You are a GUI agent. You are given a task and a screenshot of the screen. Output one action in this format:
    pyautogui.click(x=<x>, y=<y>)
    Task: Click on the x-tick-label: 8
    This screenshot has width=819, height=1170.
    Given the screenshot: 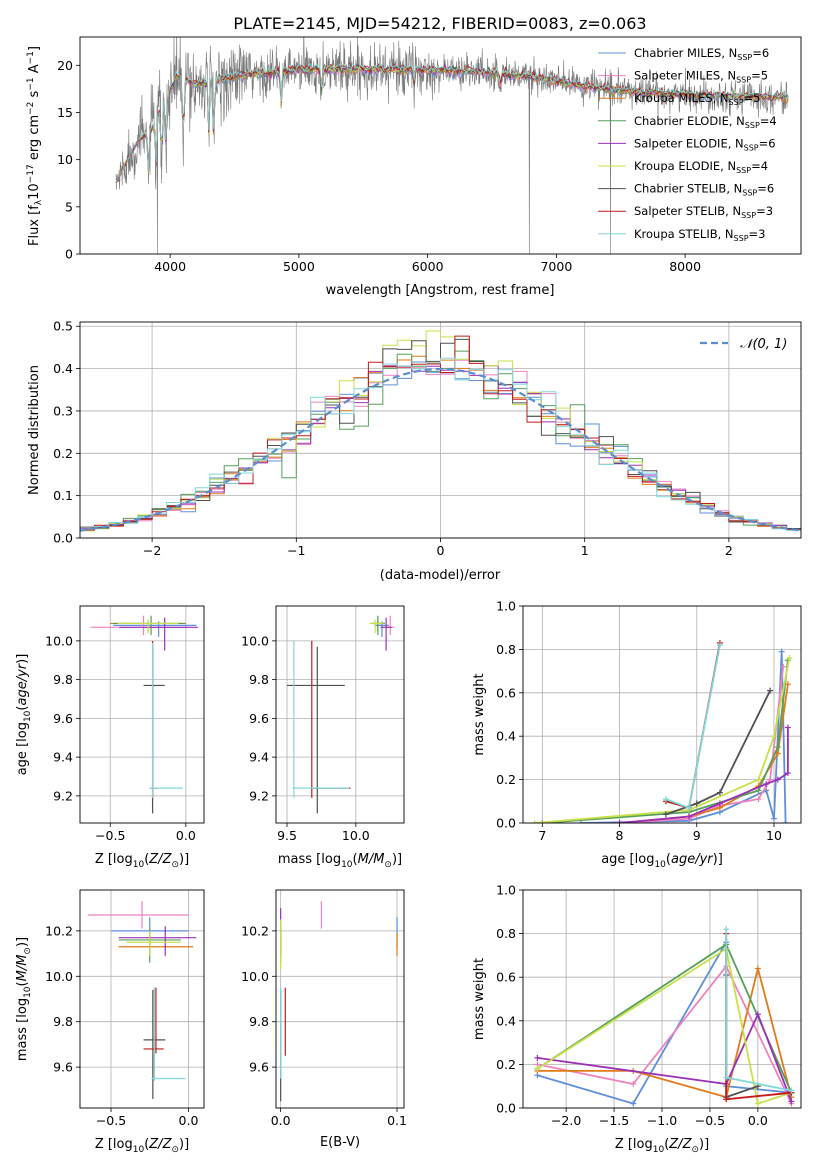 What is the action you would take?
    pyautogui.click(x=620, y=835)
    